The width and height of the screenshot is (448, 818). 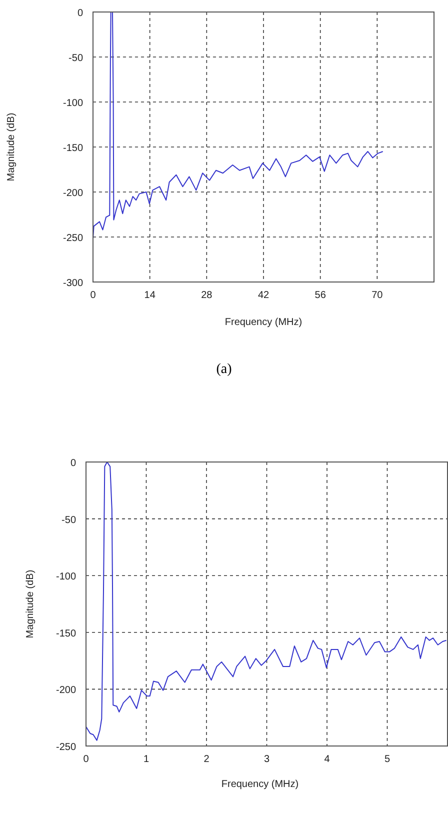 I want to click on x-tick-label: 1, so click(x=146, y=759).